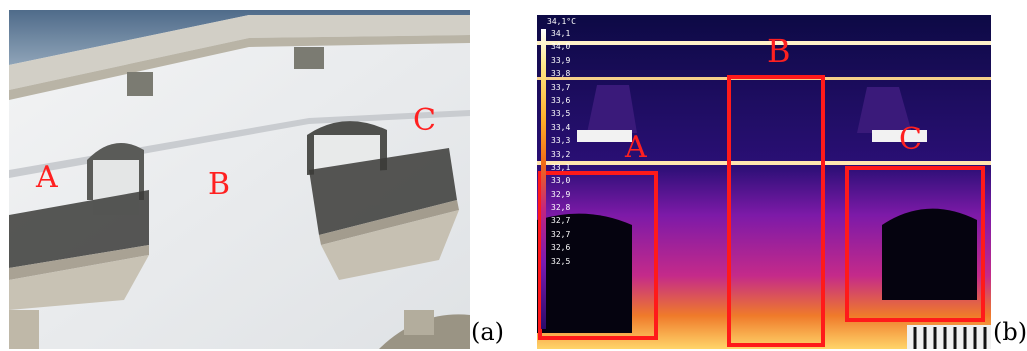 This screenshot has width=1027, height=351. What do you see at coordinates (1010, 332) in the screenshot?
I see `caption-b: (b)` at bounding box center [1010, 332].